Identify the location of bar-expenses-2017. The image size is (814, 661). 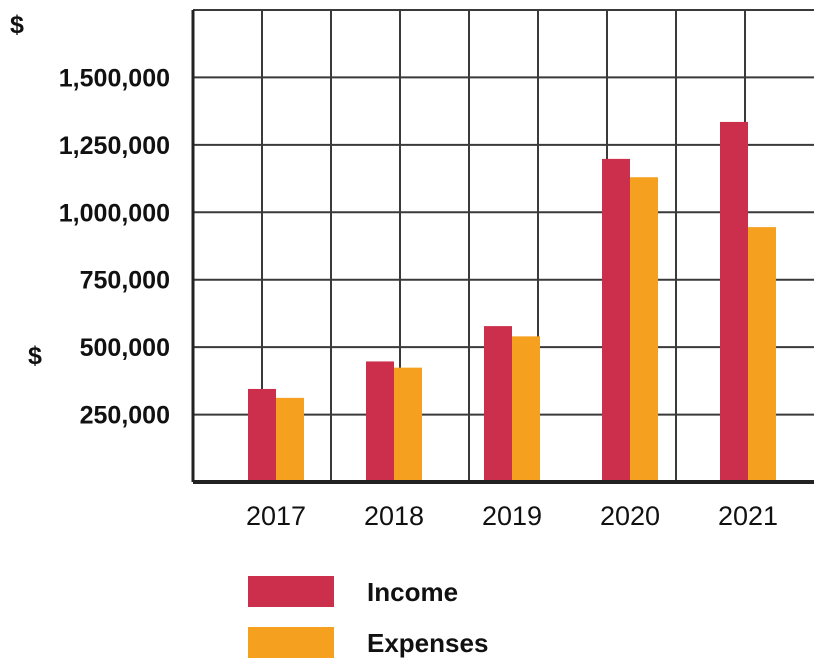
(290, 439).